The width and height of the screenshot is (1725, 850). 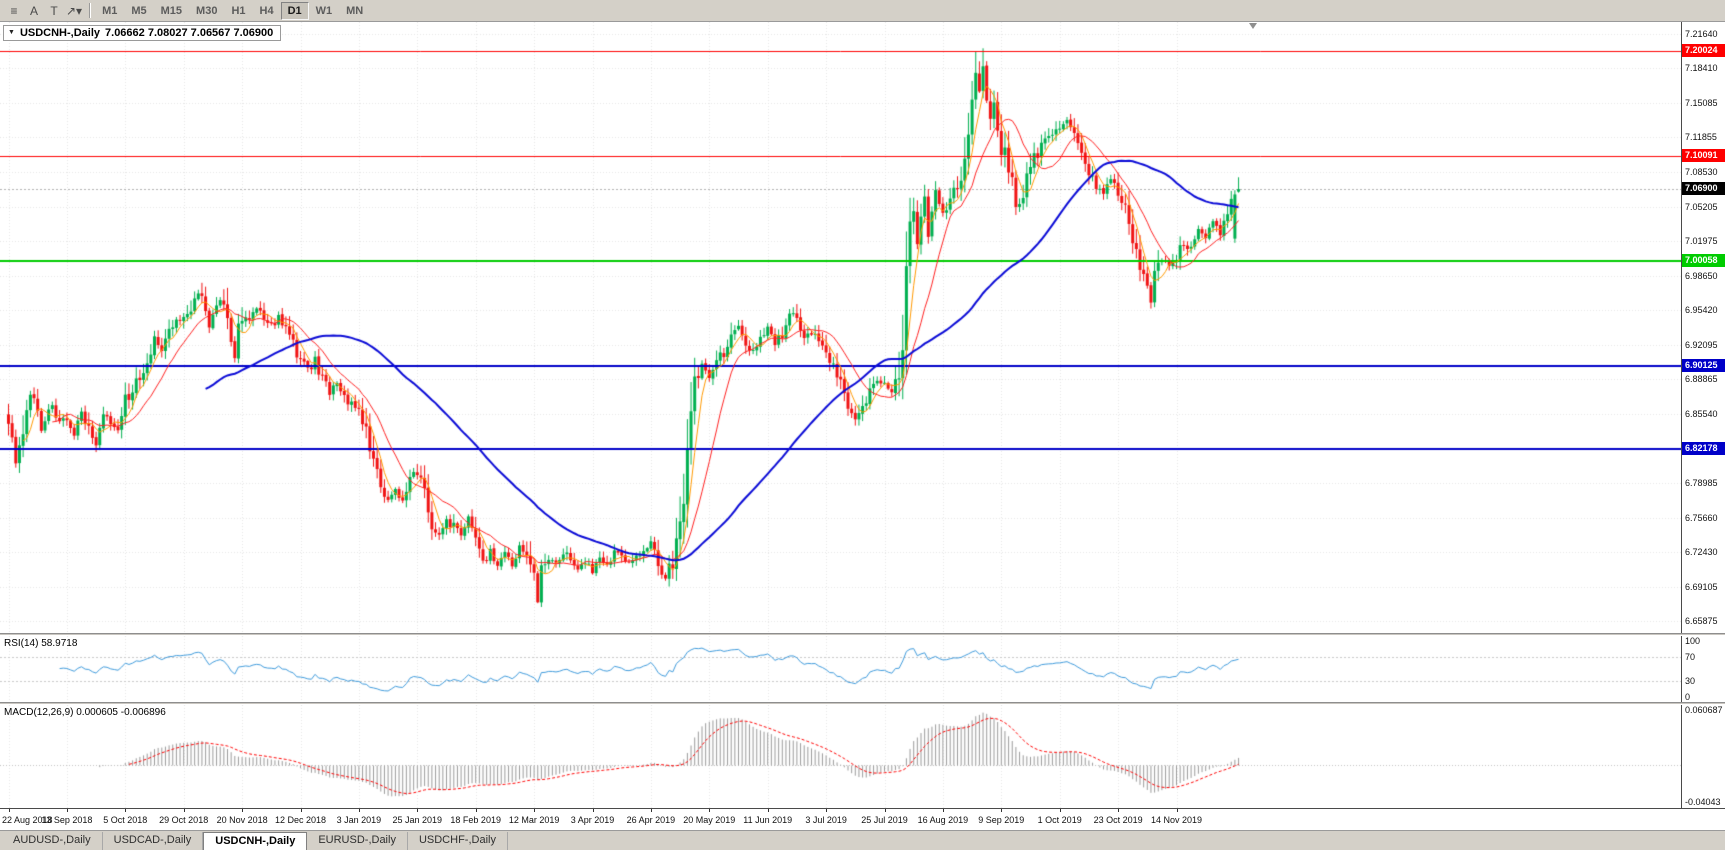 I want to click on one-click-trading-icon: ▼, so click(x=11, y=32).